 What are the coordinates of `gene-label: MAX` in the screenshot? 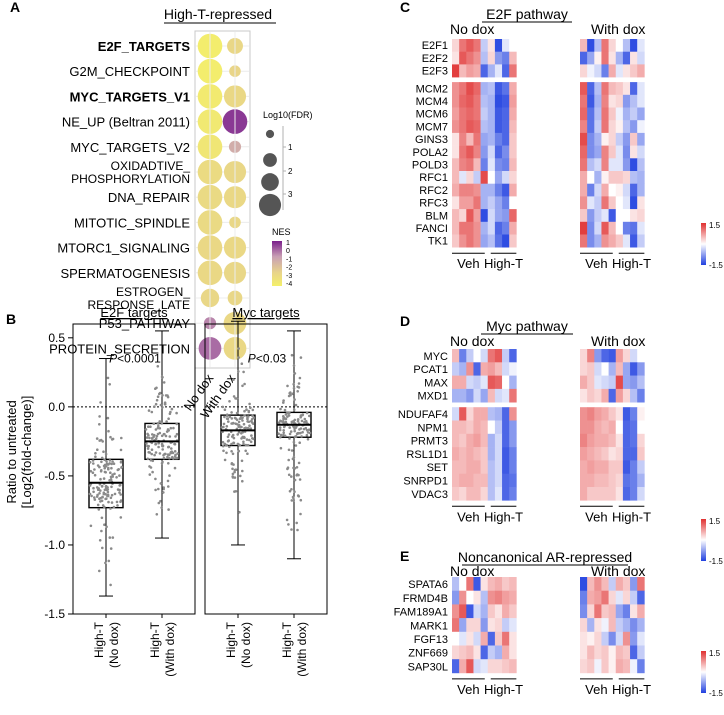 It's located at (436, 383).